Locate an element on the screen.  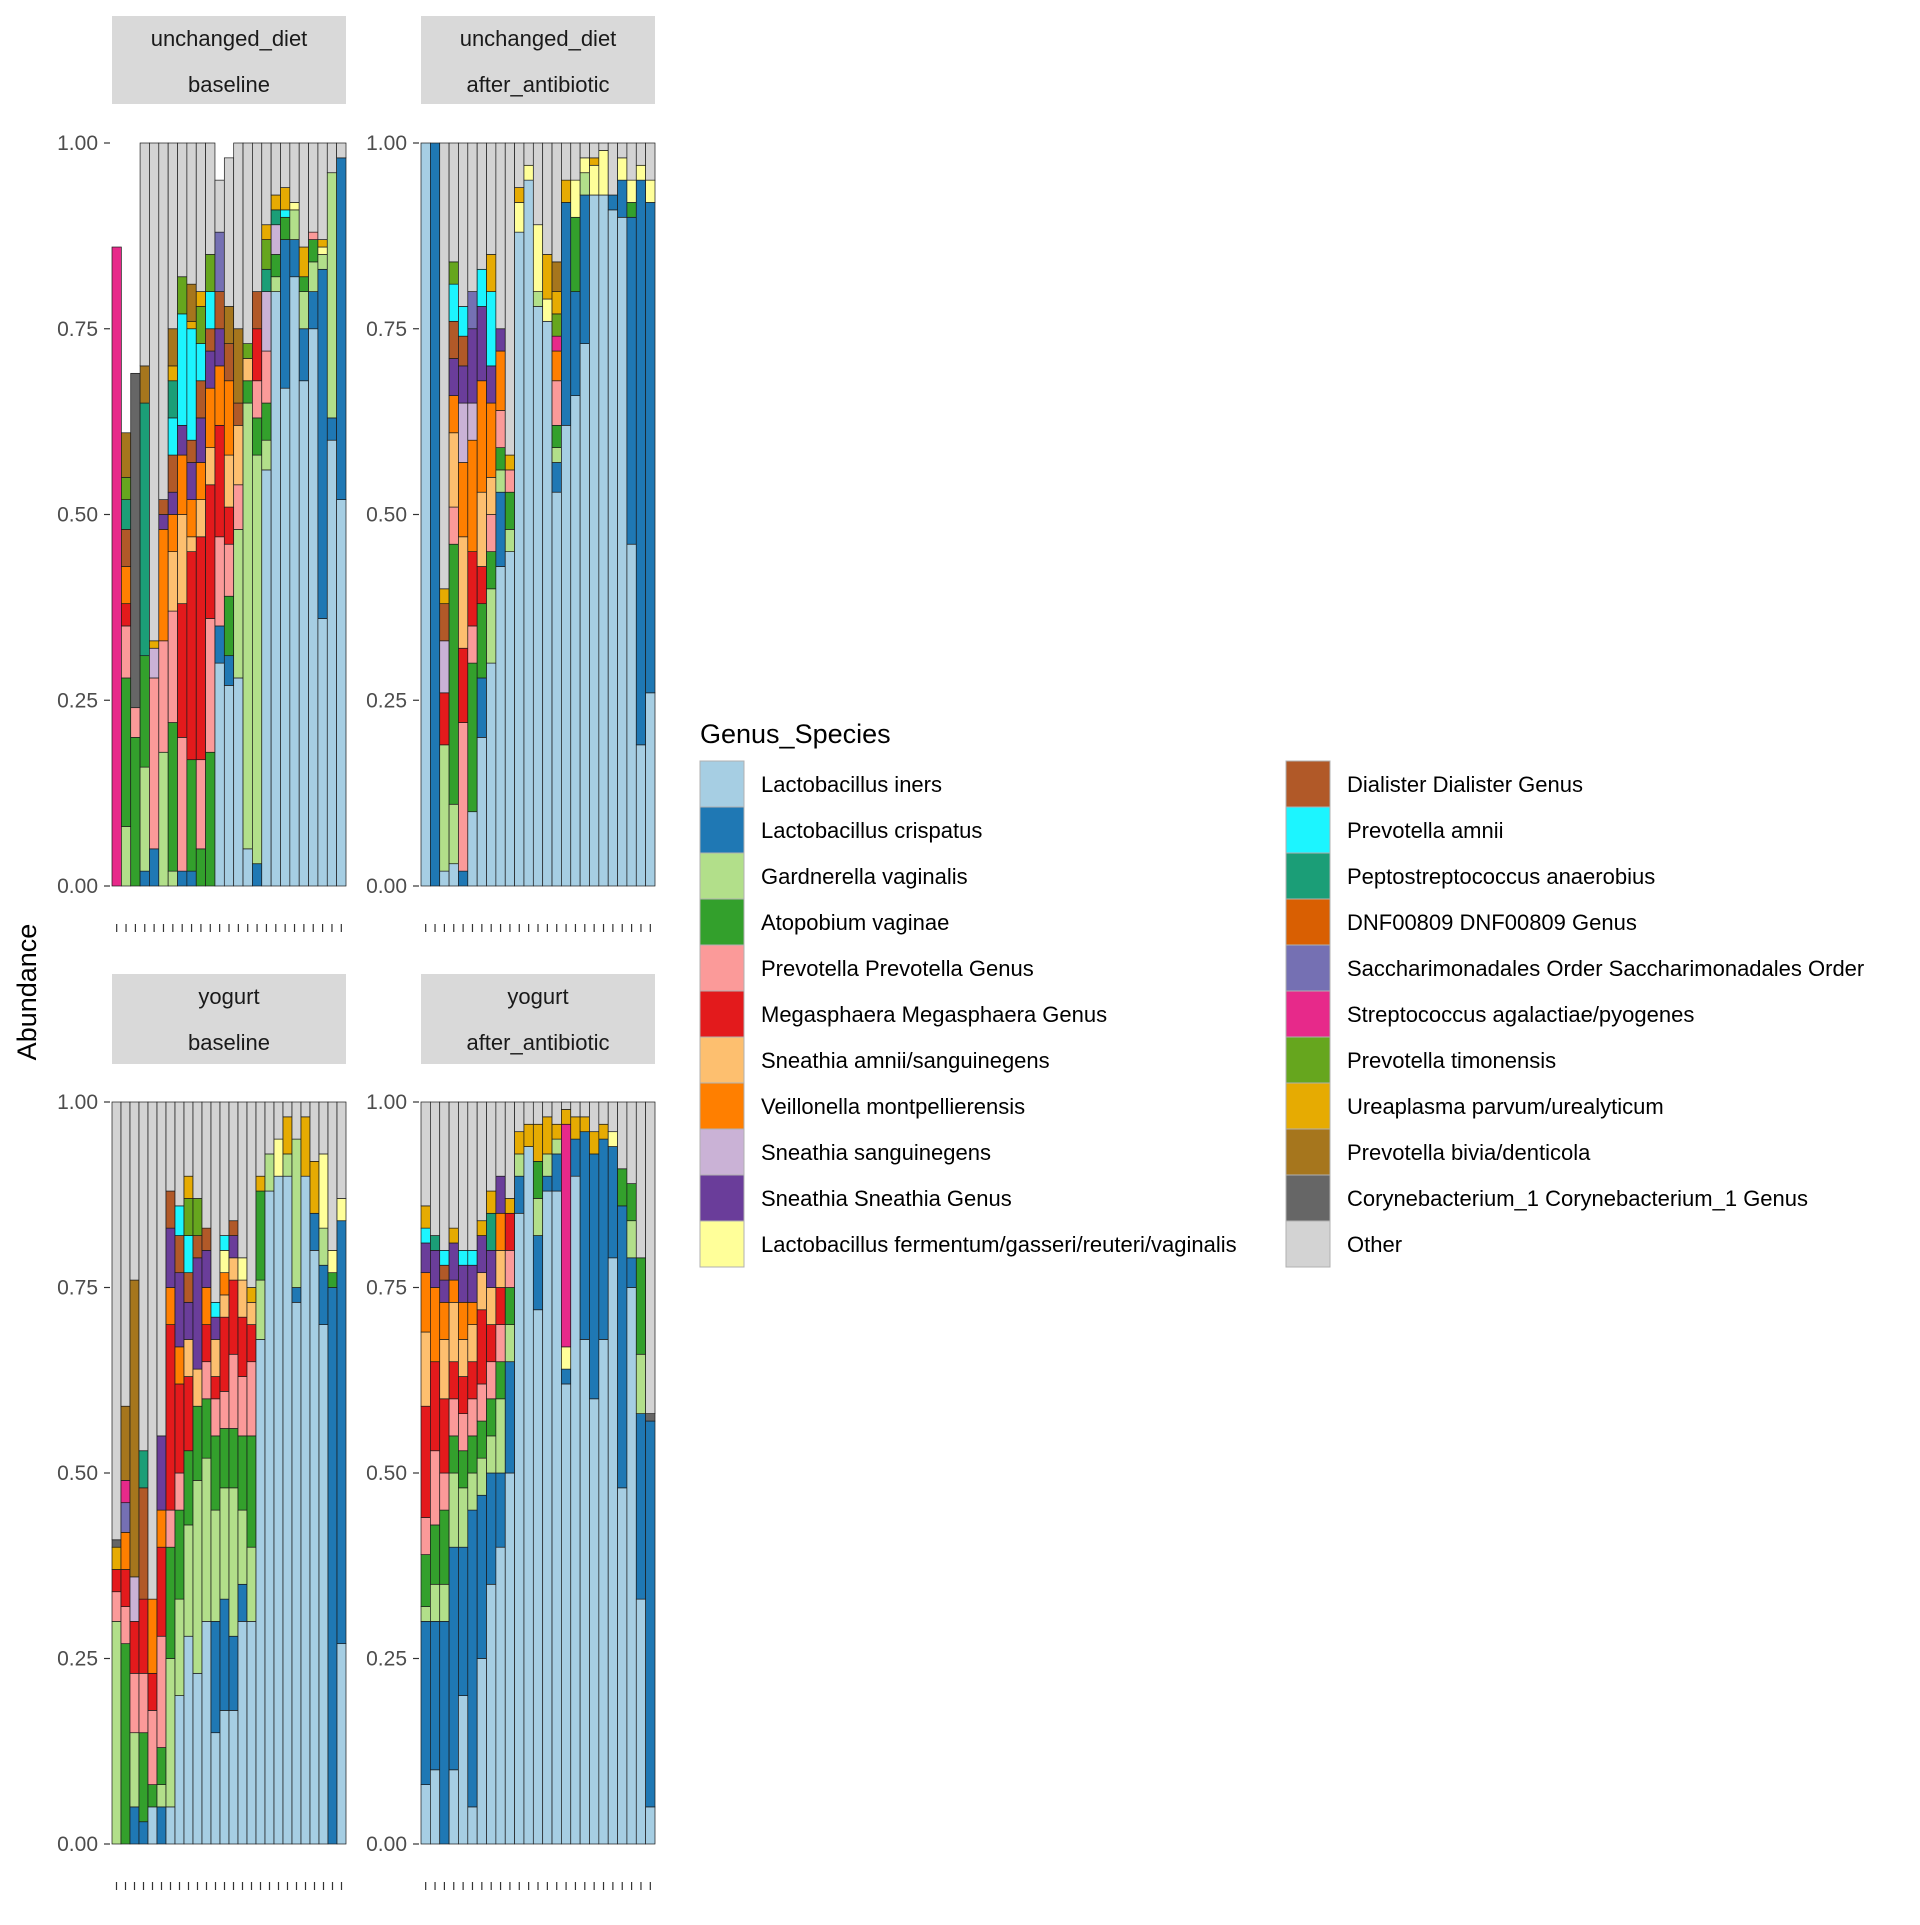
legend-item-megasphaera-megasphaera-genus: Megasphaera Megasphaera Genus is located at coordinates (903, 1014).